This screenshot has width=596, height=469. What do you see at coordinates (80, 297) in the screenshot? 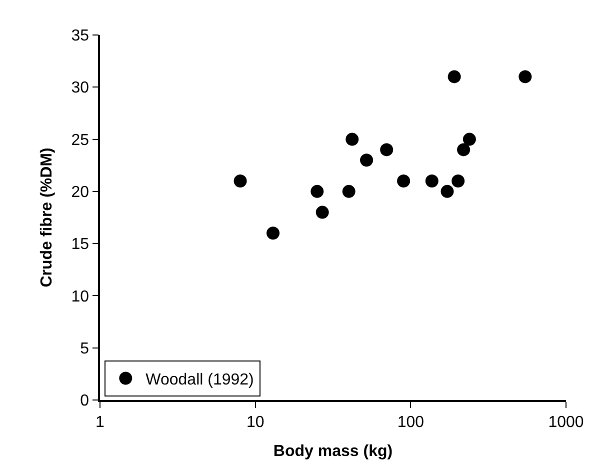
I see `y-tick-label: 10` at bounding box center [80, 297].